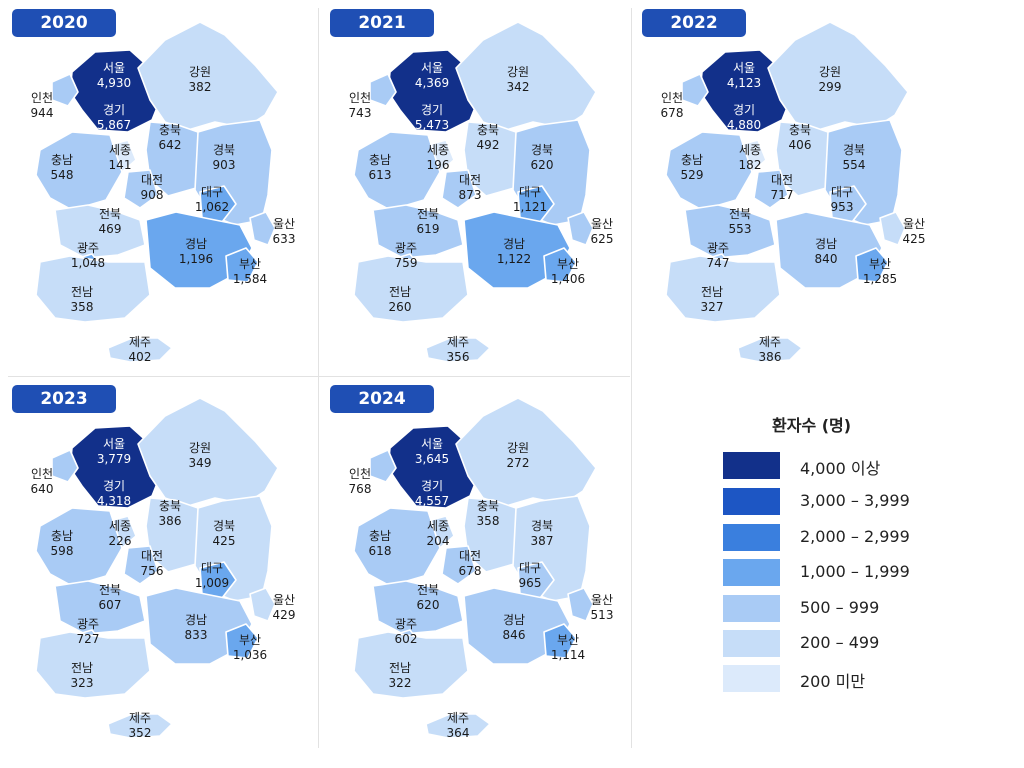  I want to click on region-value: 425, so click(224, 541).